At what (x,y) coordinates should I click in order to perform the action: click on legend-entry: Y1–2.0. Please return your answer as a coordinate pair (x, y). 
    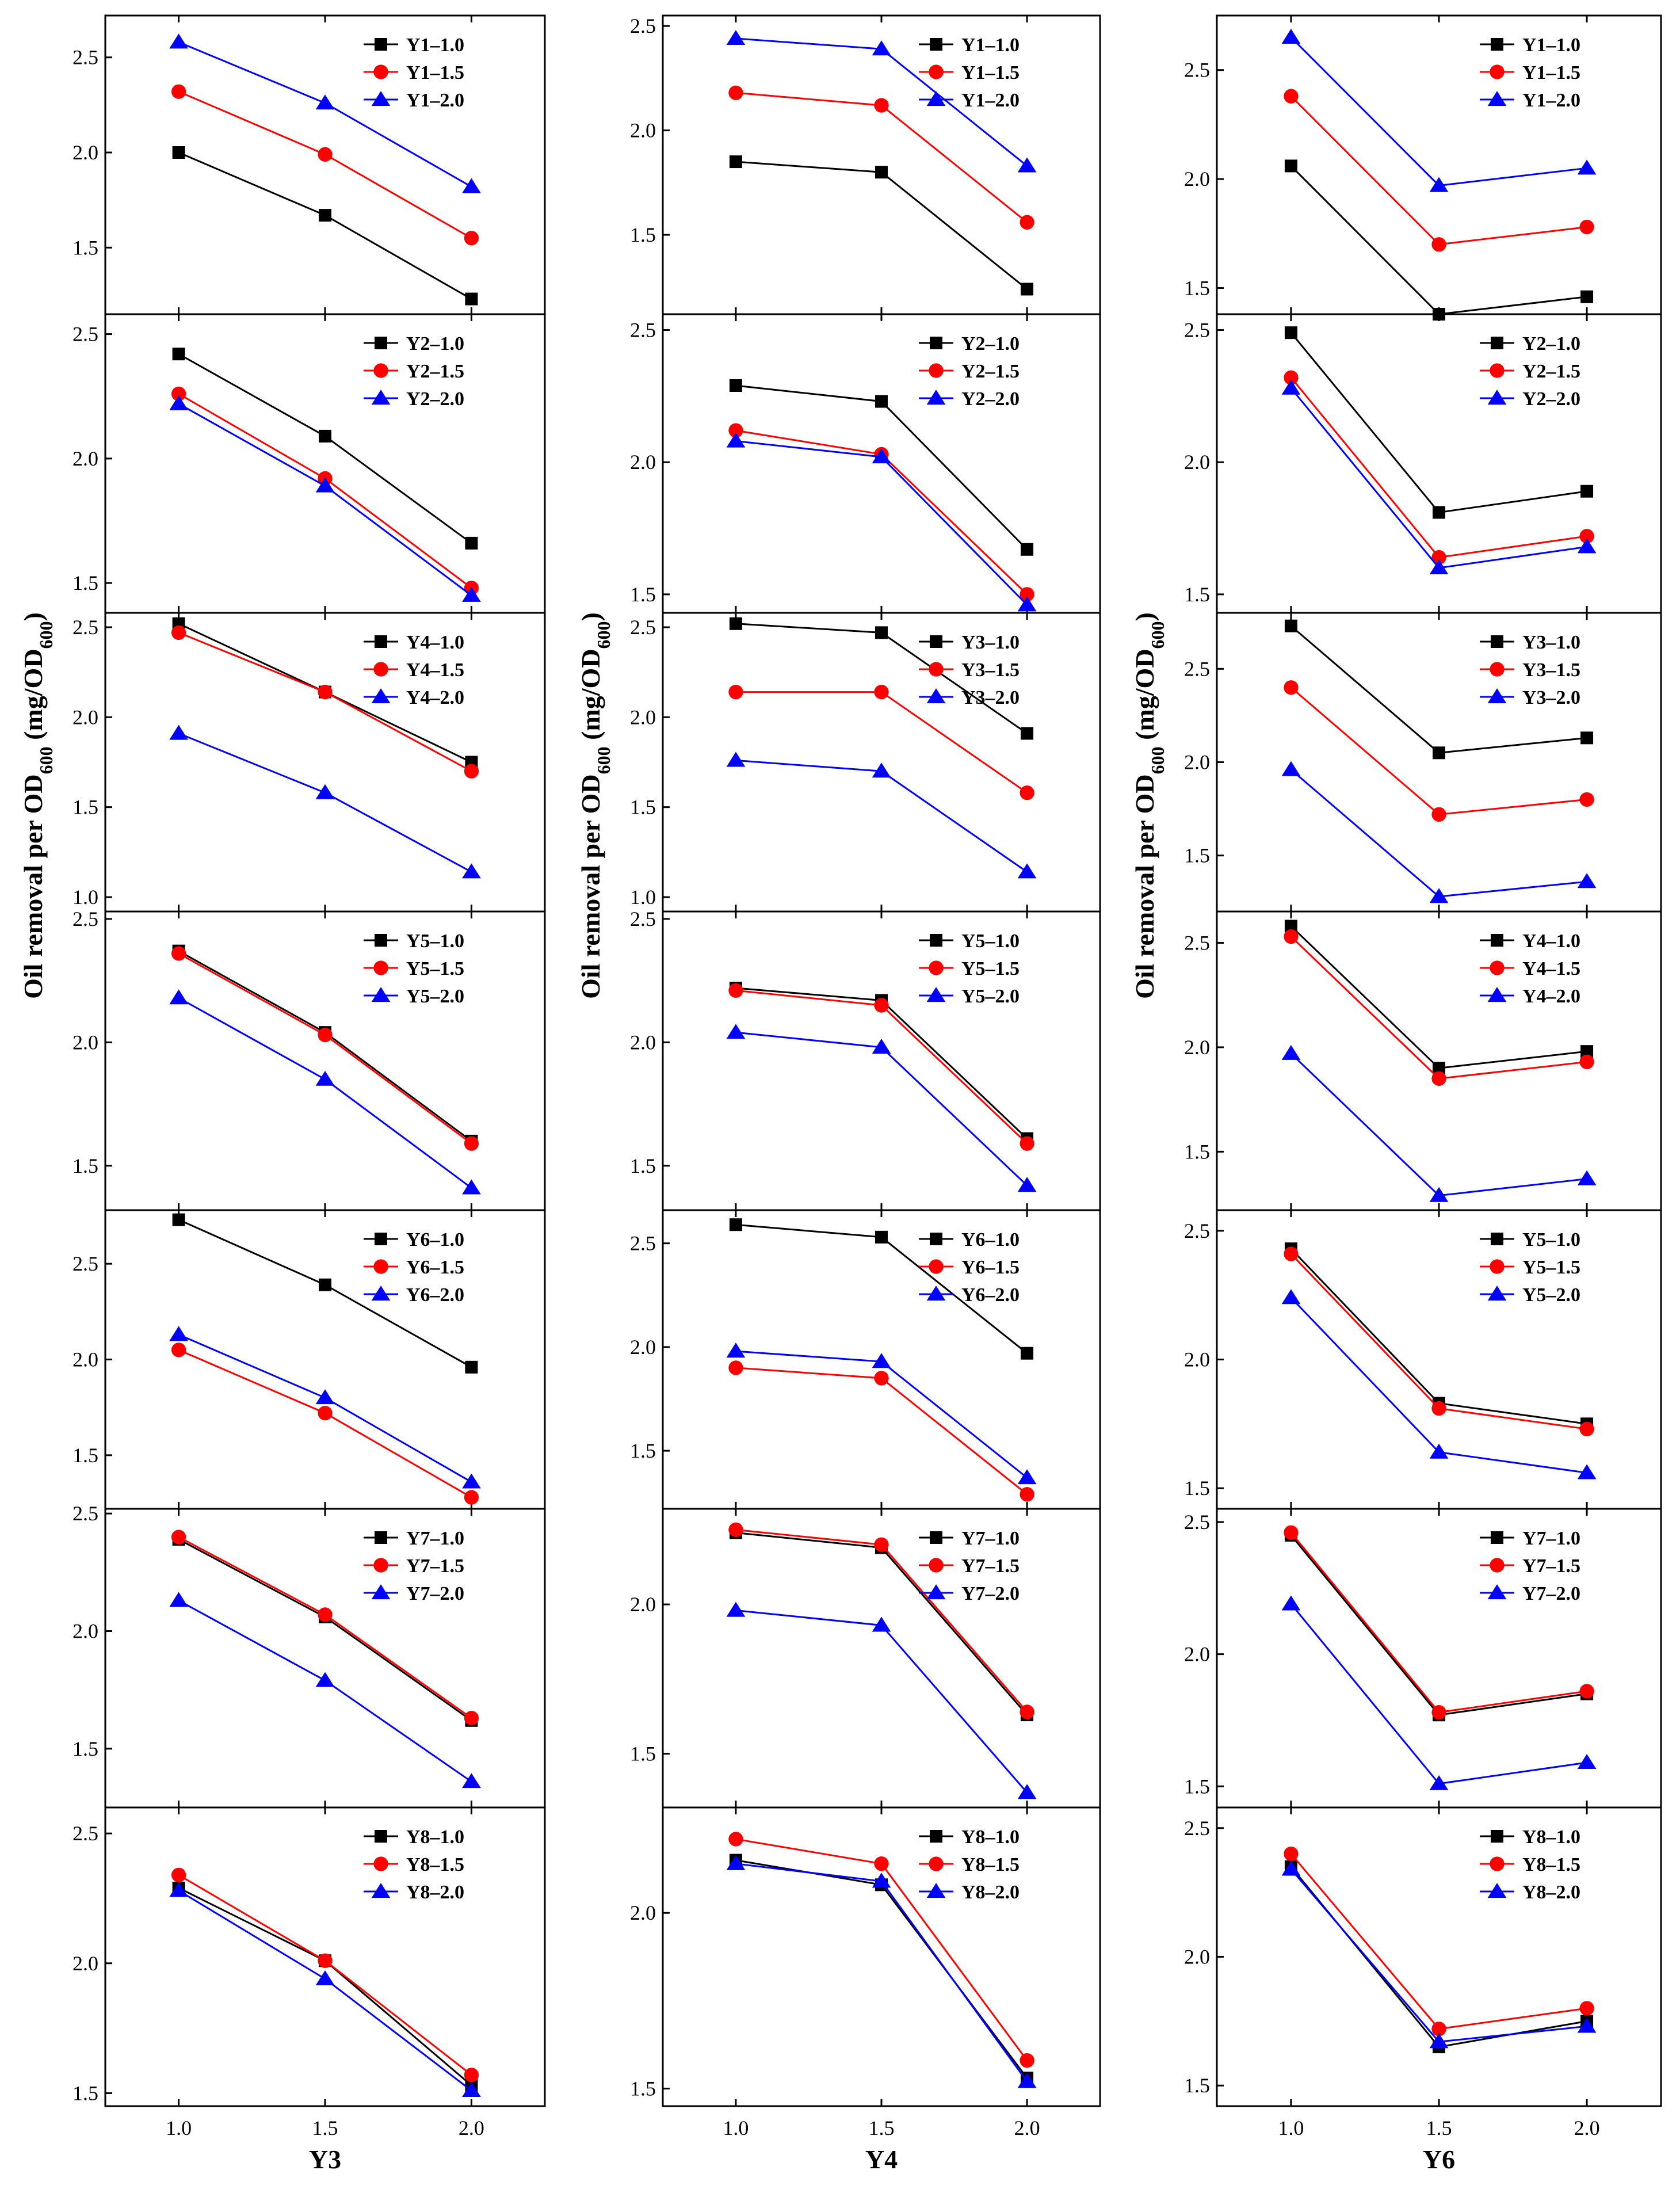
    Looking at the image, I should click on (990, 100).